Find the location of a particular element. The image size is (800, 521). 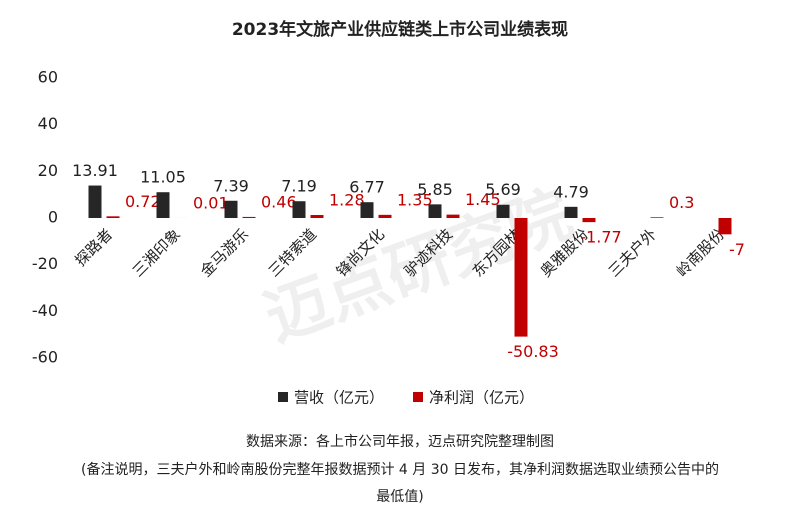

data-label: 1.35 is located at coordinates (415, 199).